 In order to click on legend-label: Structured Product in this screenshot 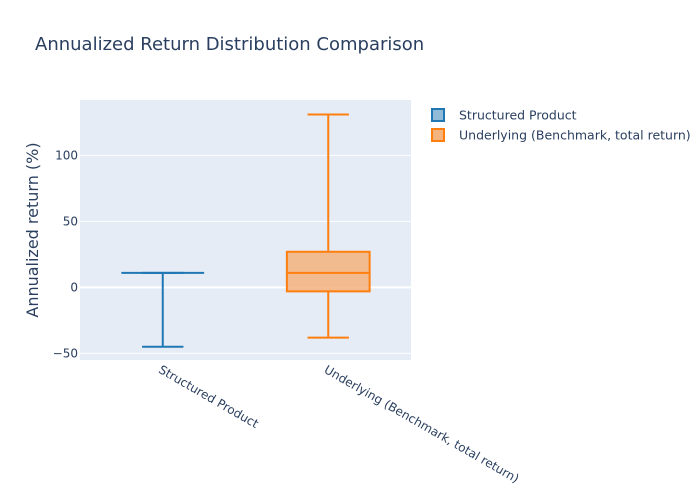, I will do `click(518, 115)`.